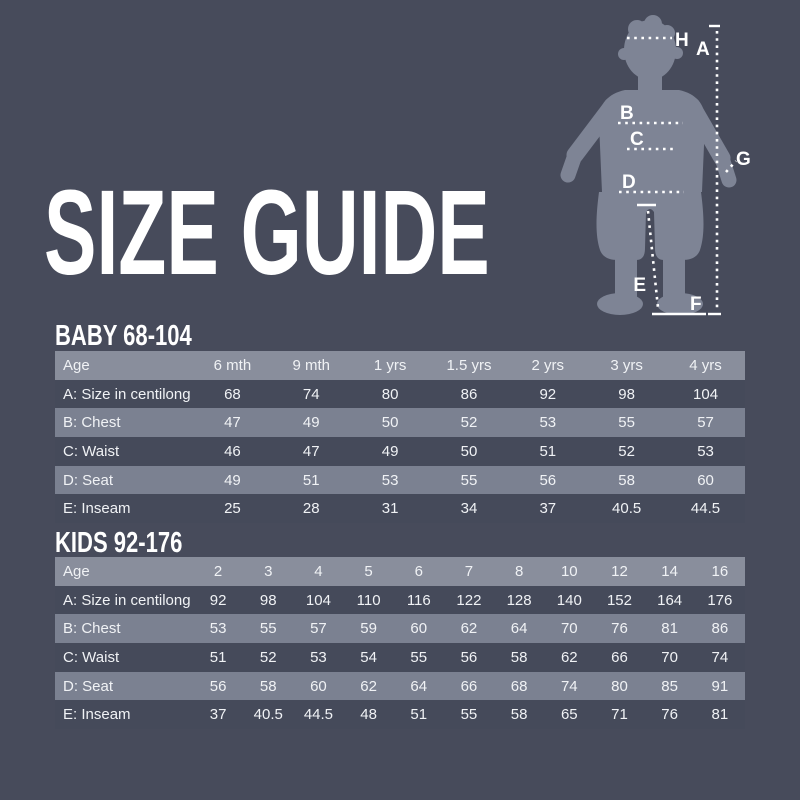  I want to click on column-header: 14, so click(669, 571).